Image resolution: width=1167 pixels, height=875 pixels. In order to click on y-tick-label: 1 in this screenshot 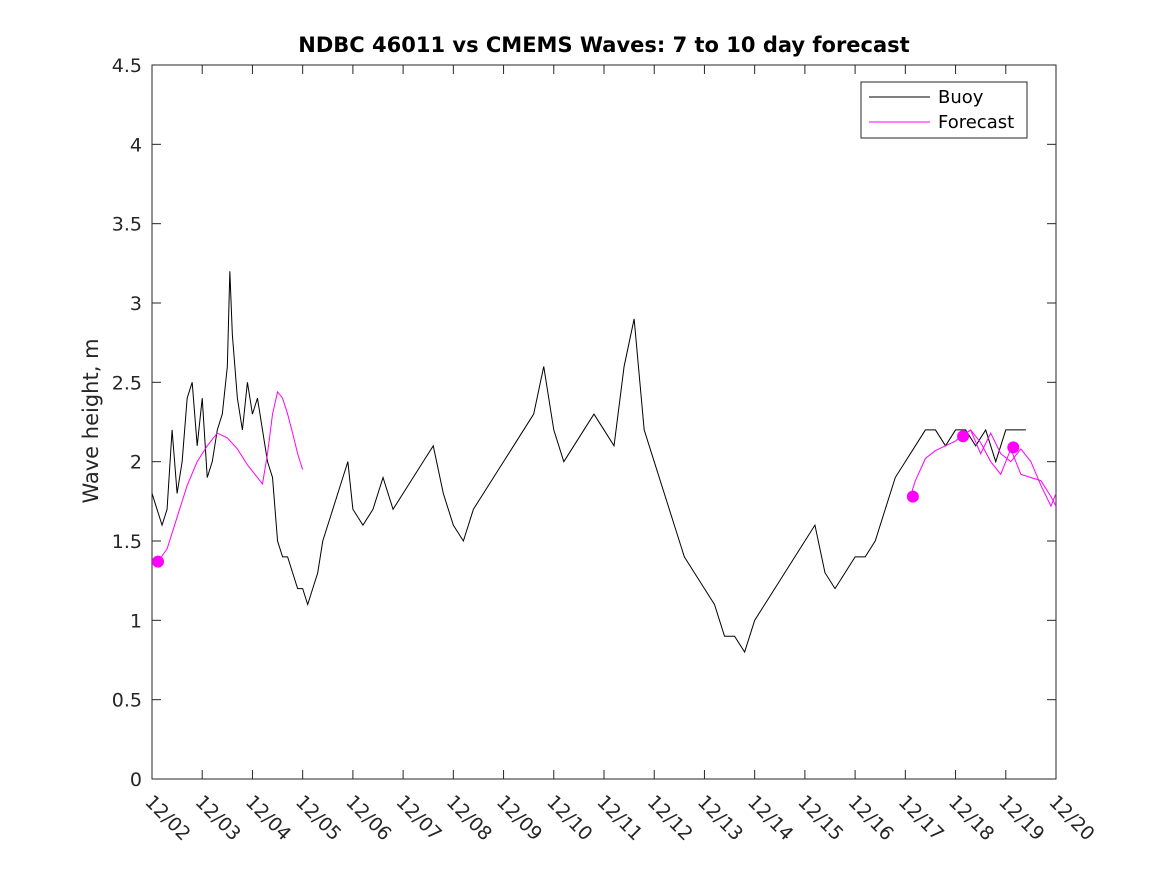, I will do `click(136, 621)`.